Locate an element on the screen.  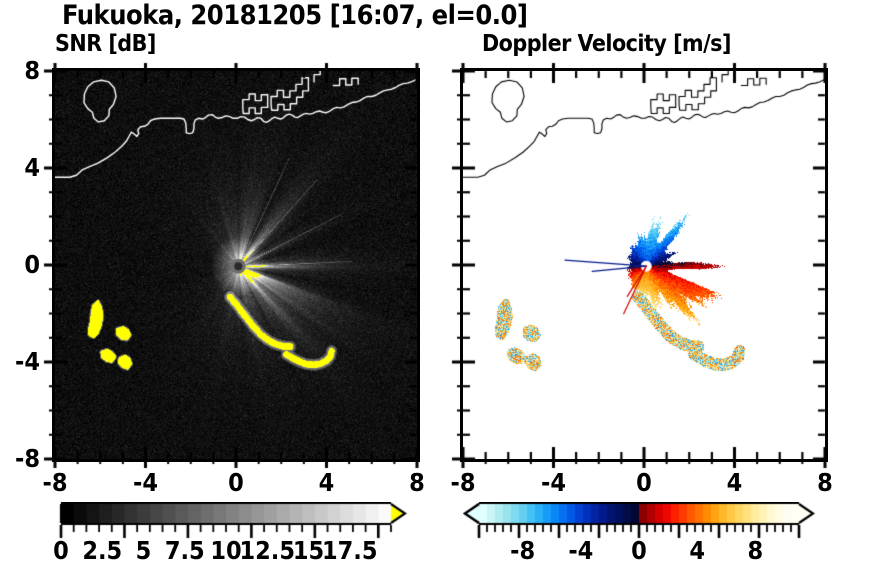
y-tick-label-0: 0 is located at coordinates (32, 264).